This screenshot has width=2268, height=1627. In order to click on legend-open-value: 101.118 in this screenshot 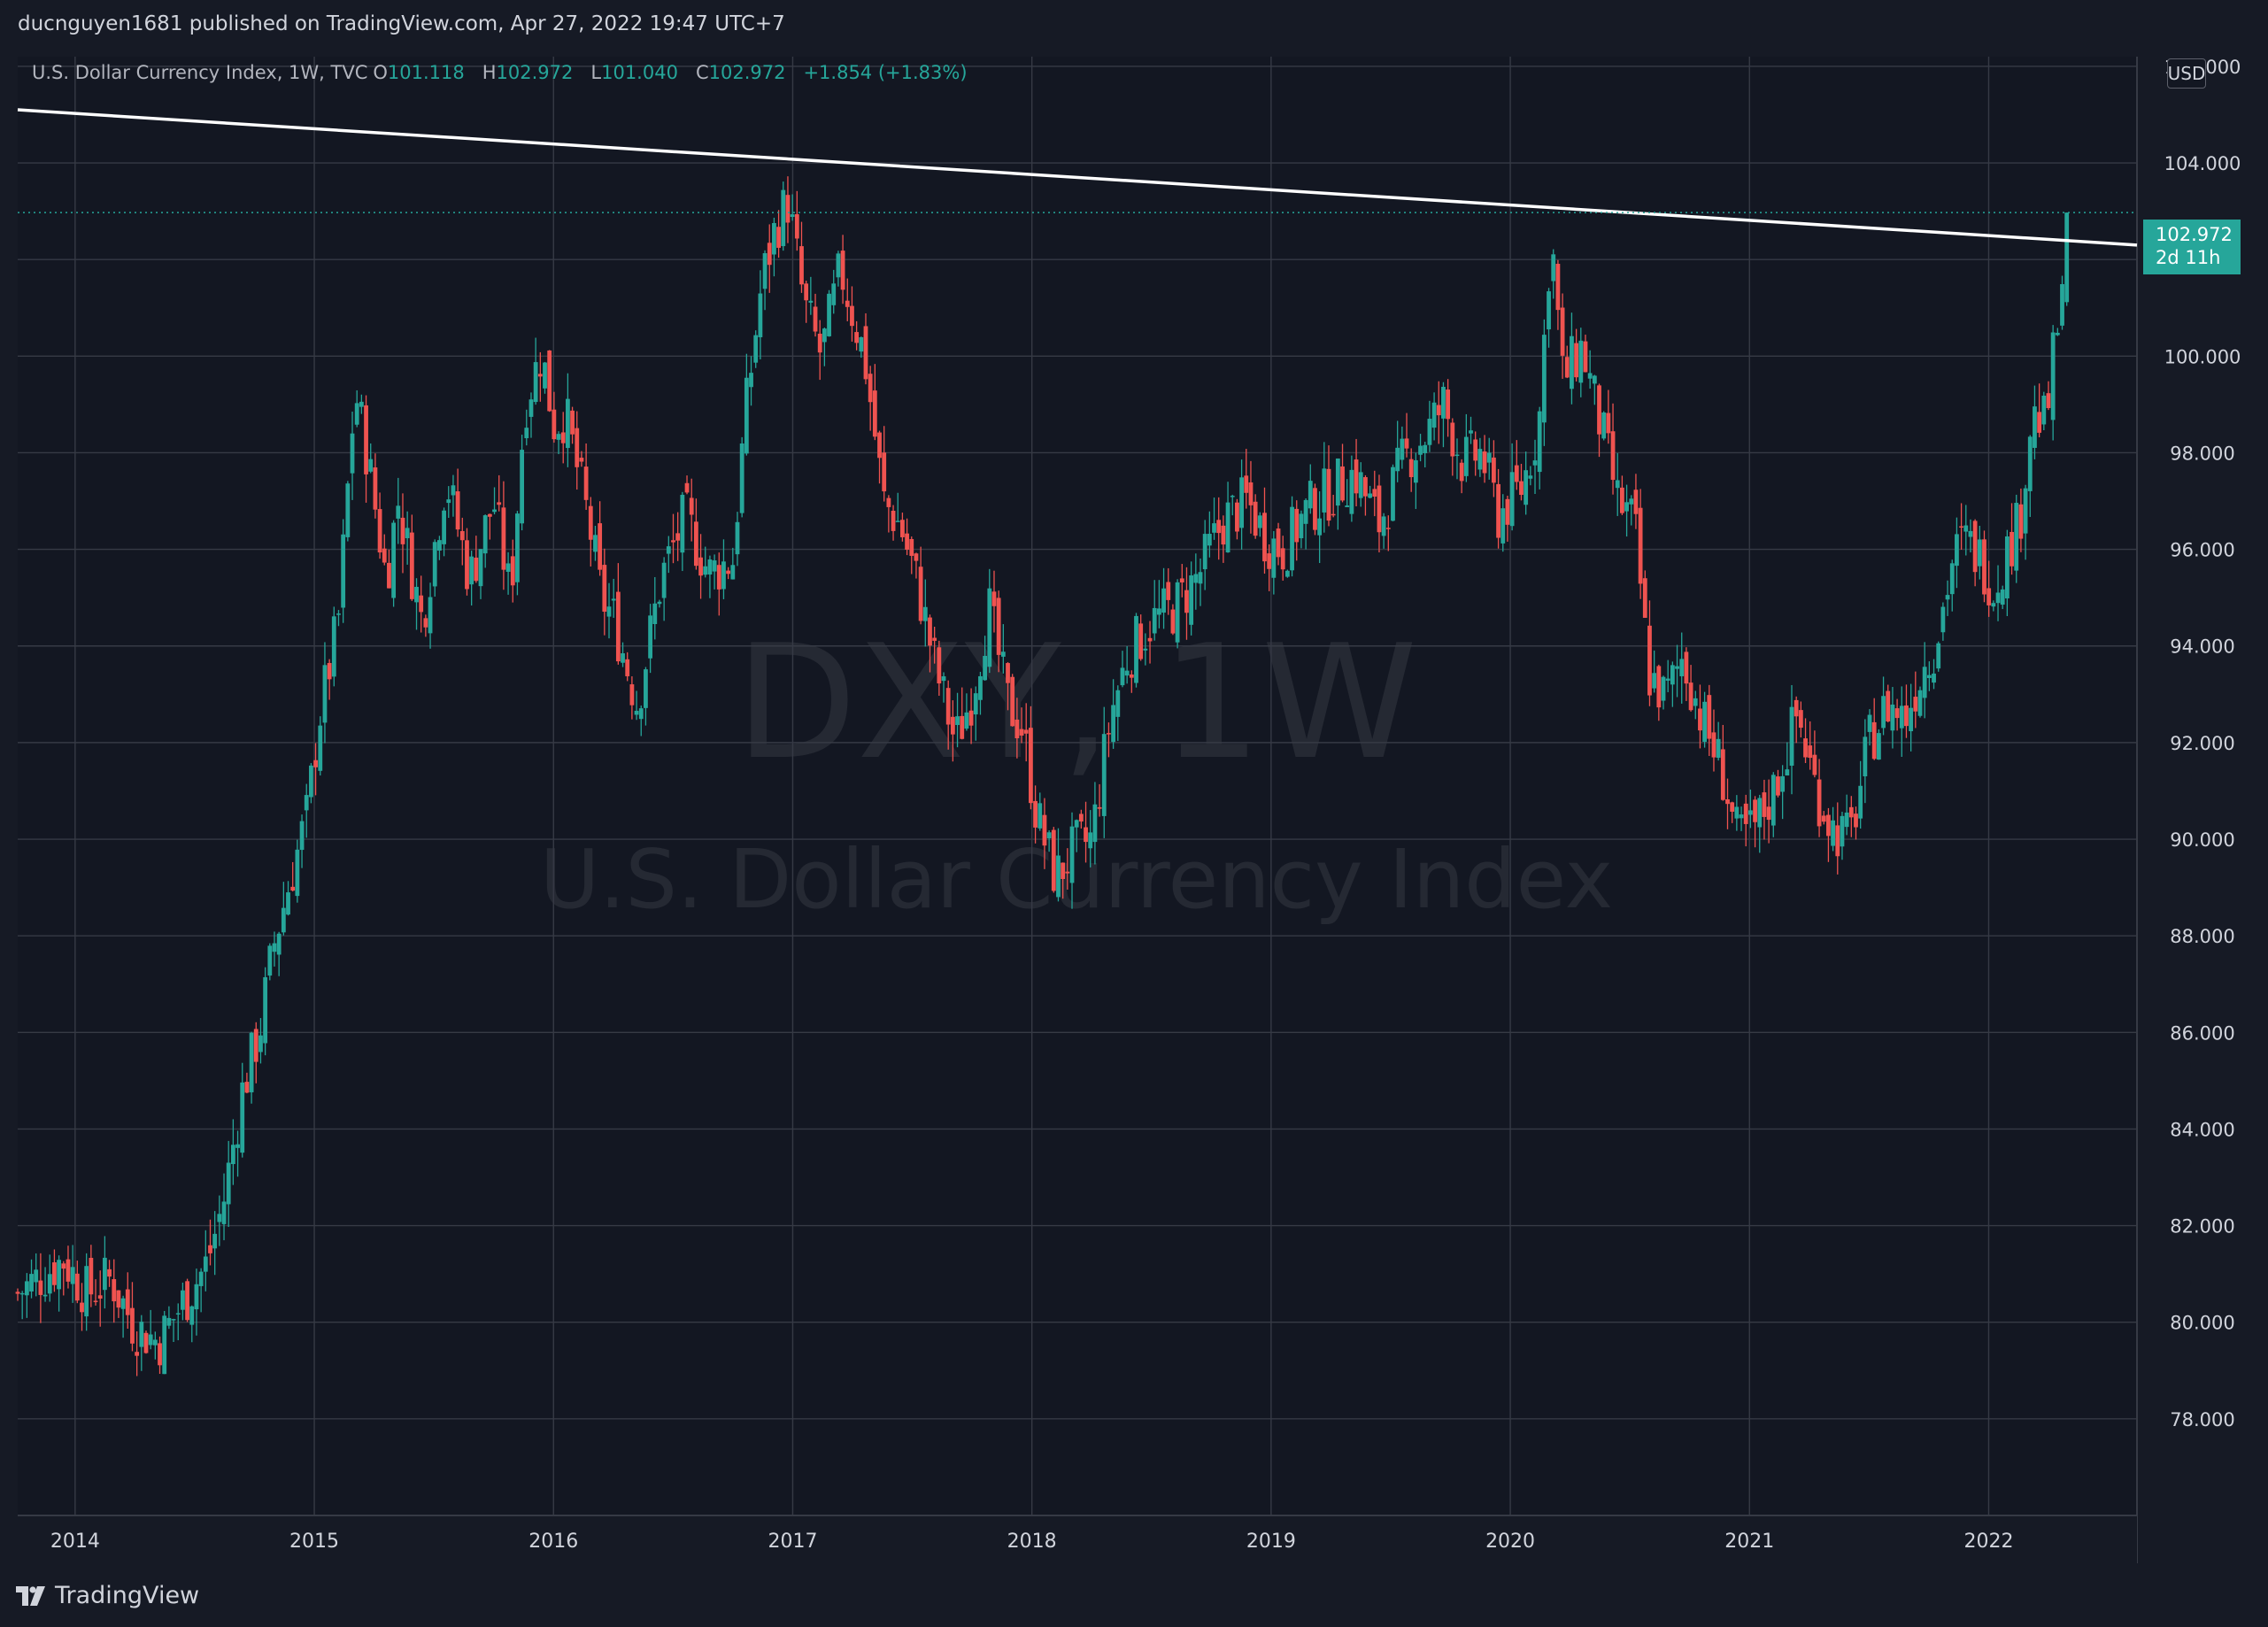, I will do `click(426, 72)`.